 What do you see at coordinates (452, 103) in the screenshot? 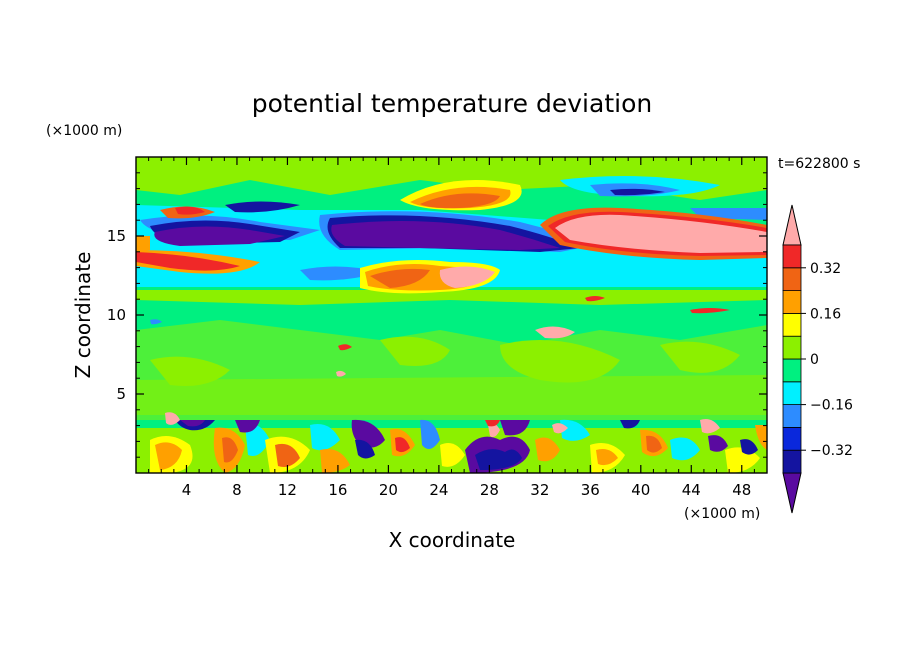
I see `chart-title: potential temperature deviation` at bounding box center [452, 103].